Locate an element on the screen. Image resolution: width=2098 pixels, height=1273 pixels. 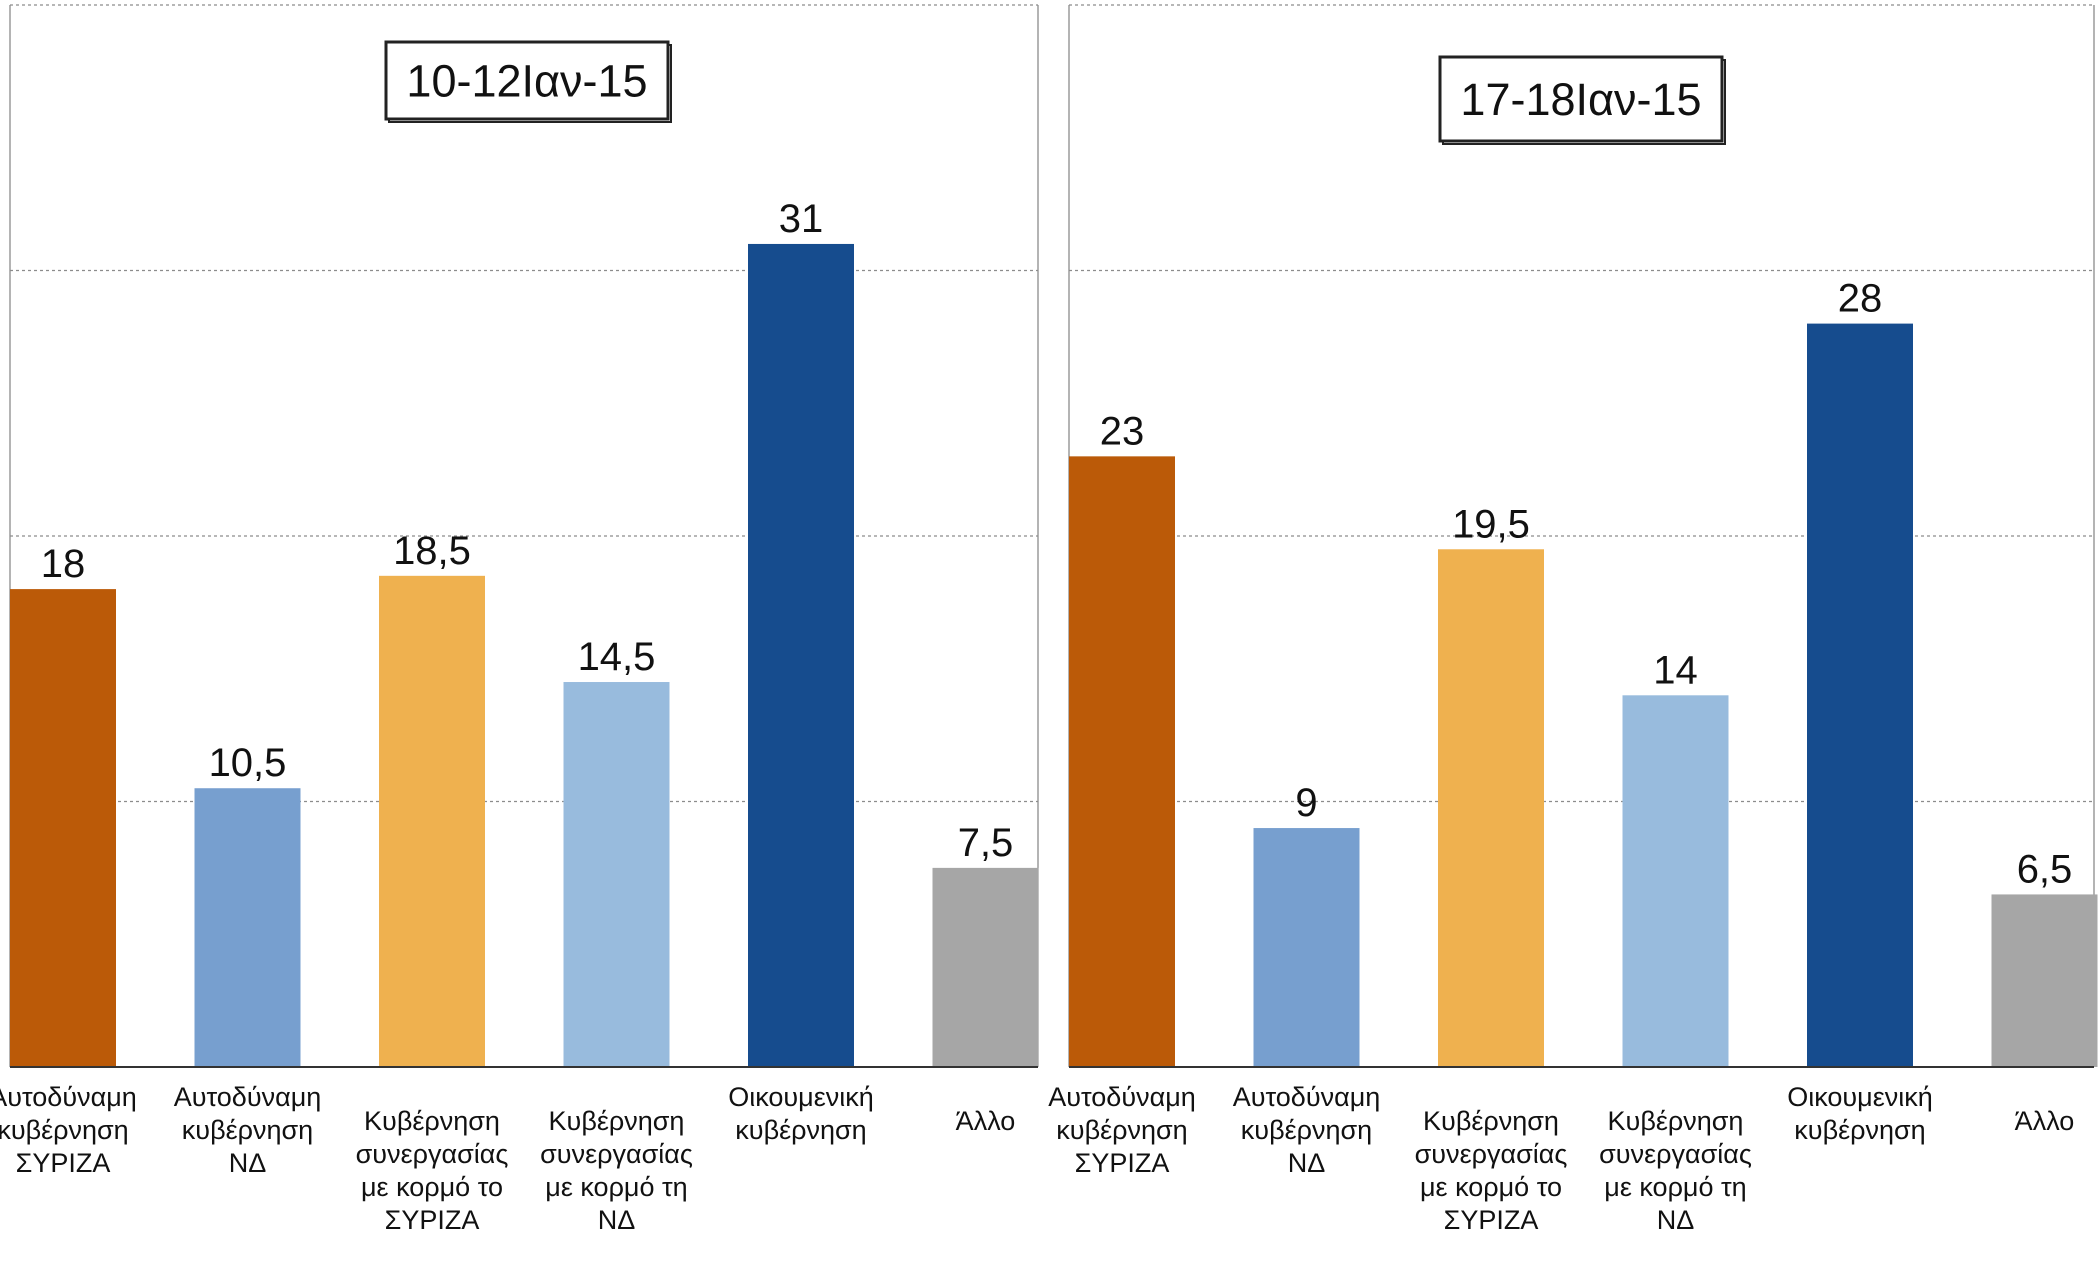
data-label: 10,5 is located at coordinates (248, 763).